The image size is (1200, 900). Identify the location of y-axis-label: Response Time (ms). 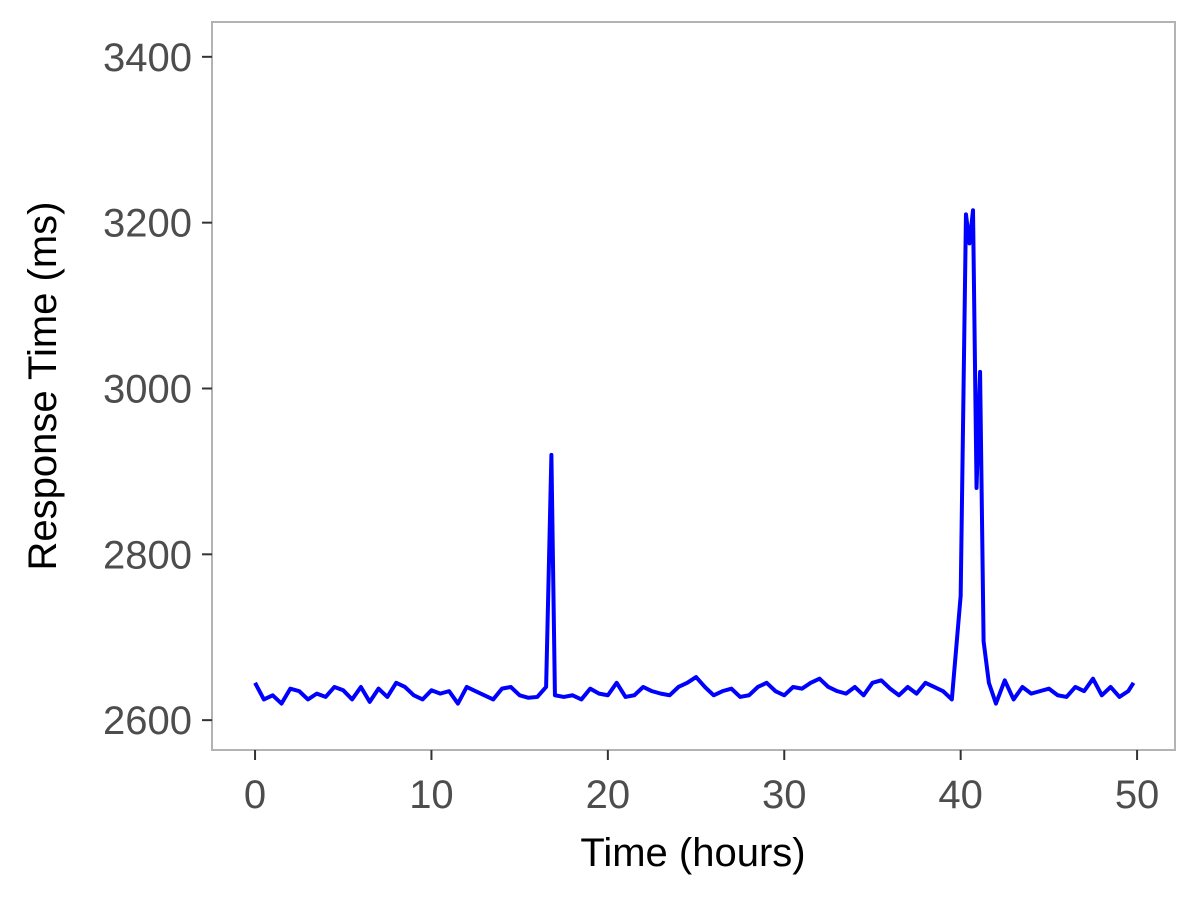
(43, 386).